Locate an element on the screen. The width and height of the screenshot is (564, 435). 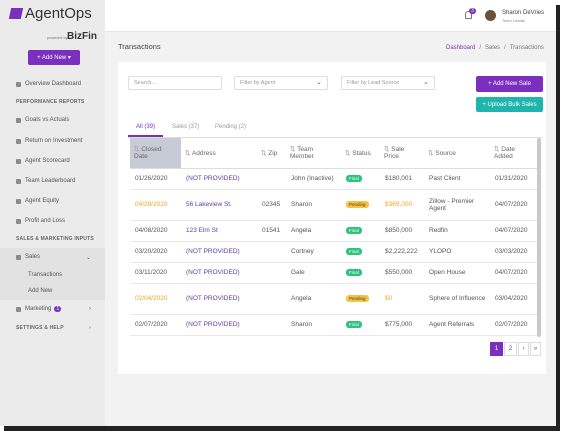
tab: Sales (37) is located at coordinates (186, 127).